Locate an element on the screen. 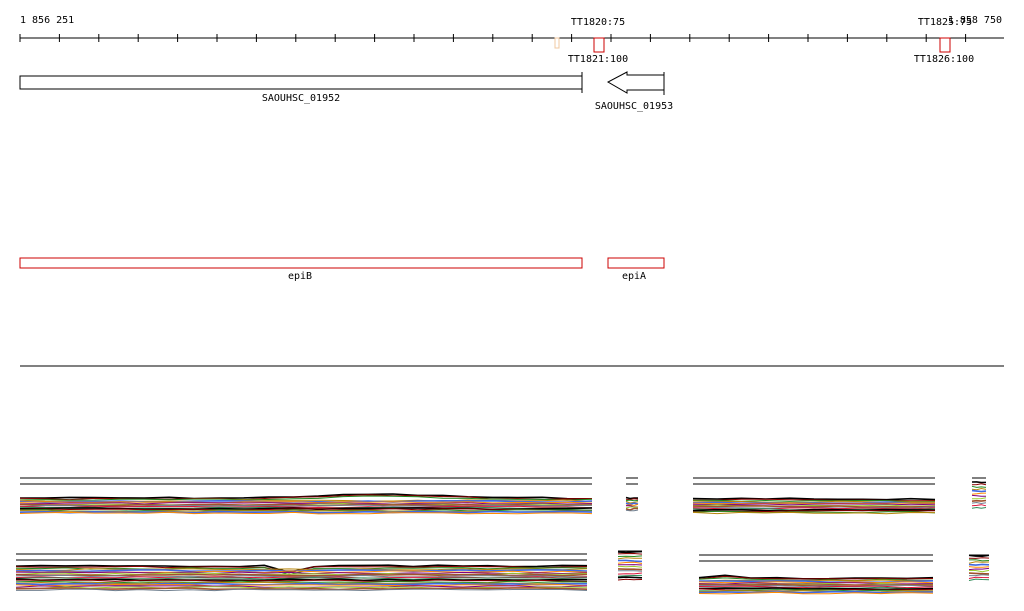  coordinate-ruler: 1 856 251 1 858 750 is located at coordinates (511, 28).